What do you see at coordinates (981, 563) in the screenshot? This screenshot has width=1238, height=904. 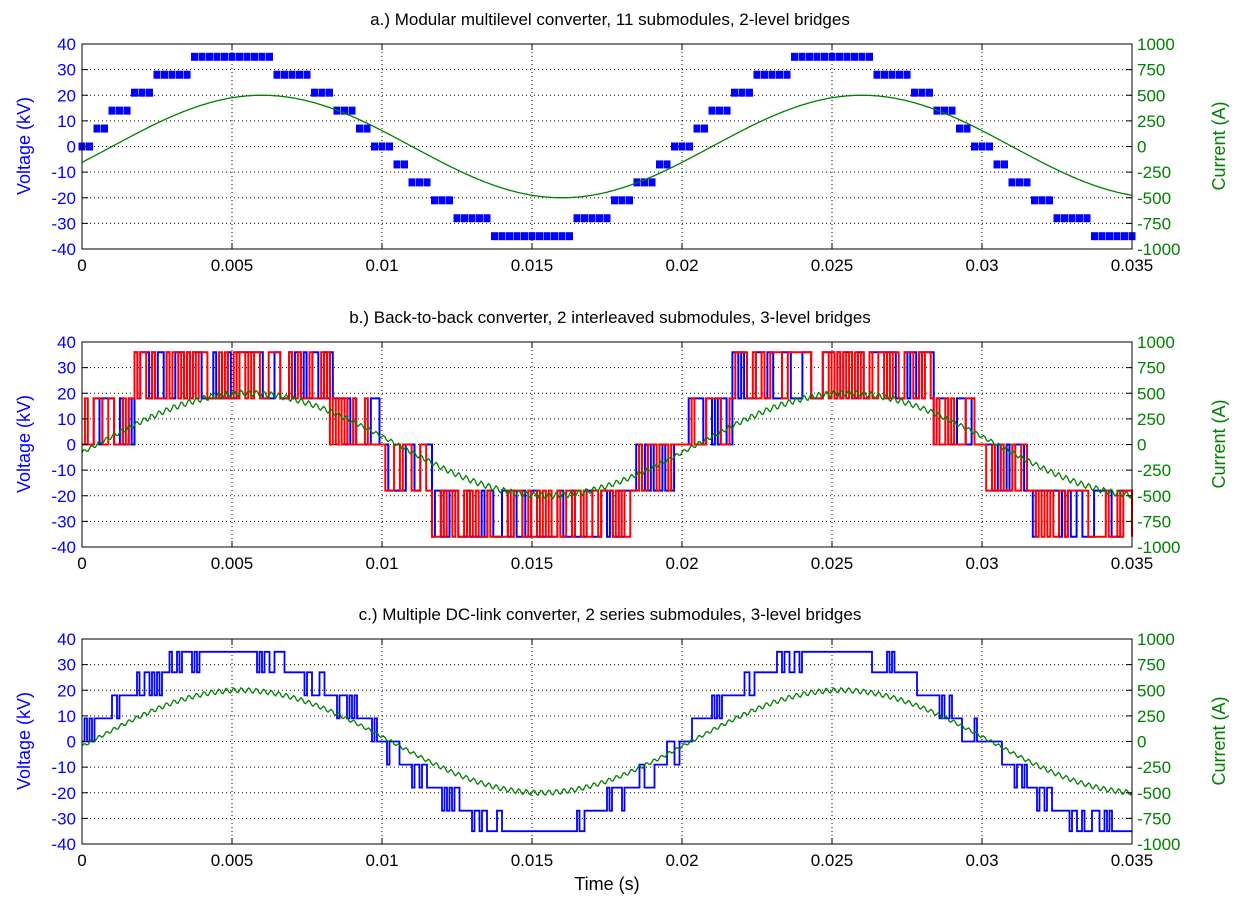 I see `x-tick-label: 0.03` at bounding box center [981, 563].